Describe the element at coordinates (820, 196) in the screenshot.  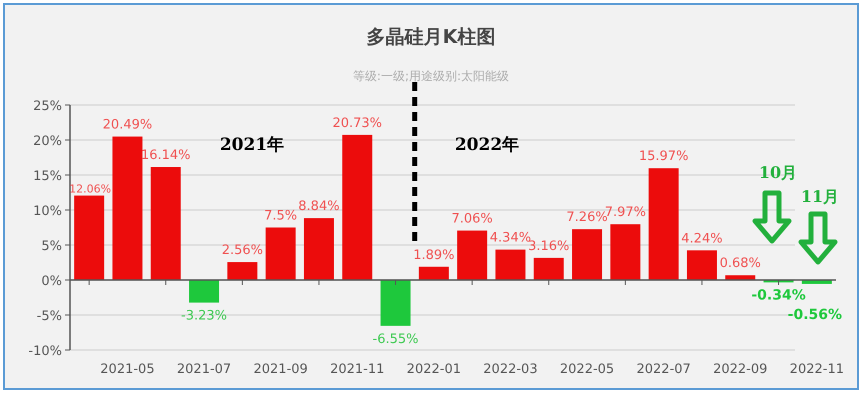
I see `annotation: 11月` at that location.